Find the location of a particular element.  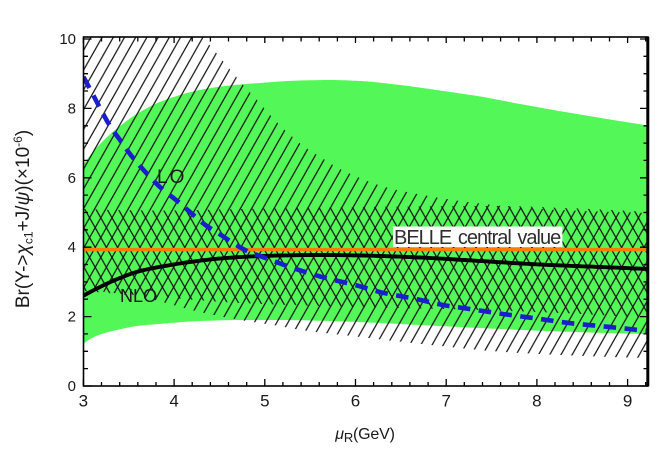

svg-text: LO is located at coordinates (171, 177).